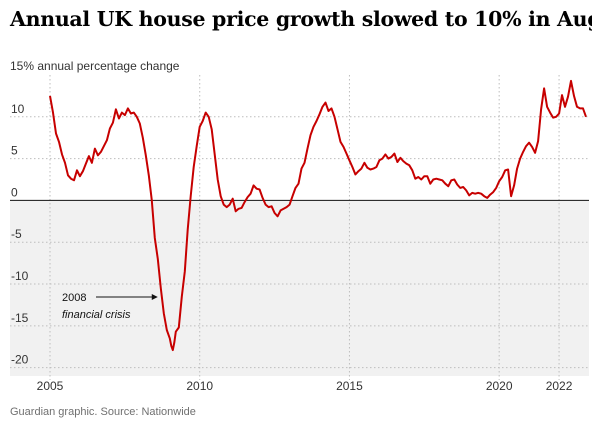 Image resolution: width=592 pixels, height=423 pixels. Describe the element at coordinates (499, 386) in the screenshot. I see `x-tick-label: 2020` at that location.